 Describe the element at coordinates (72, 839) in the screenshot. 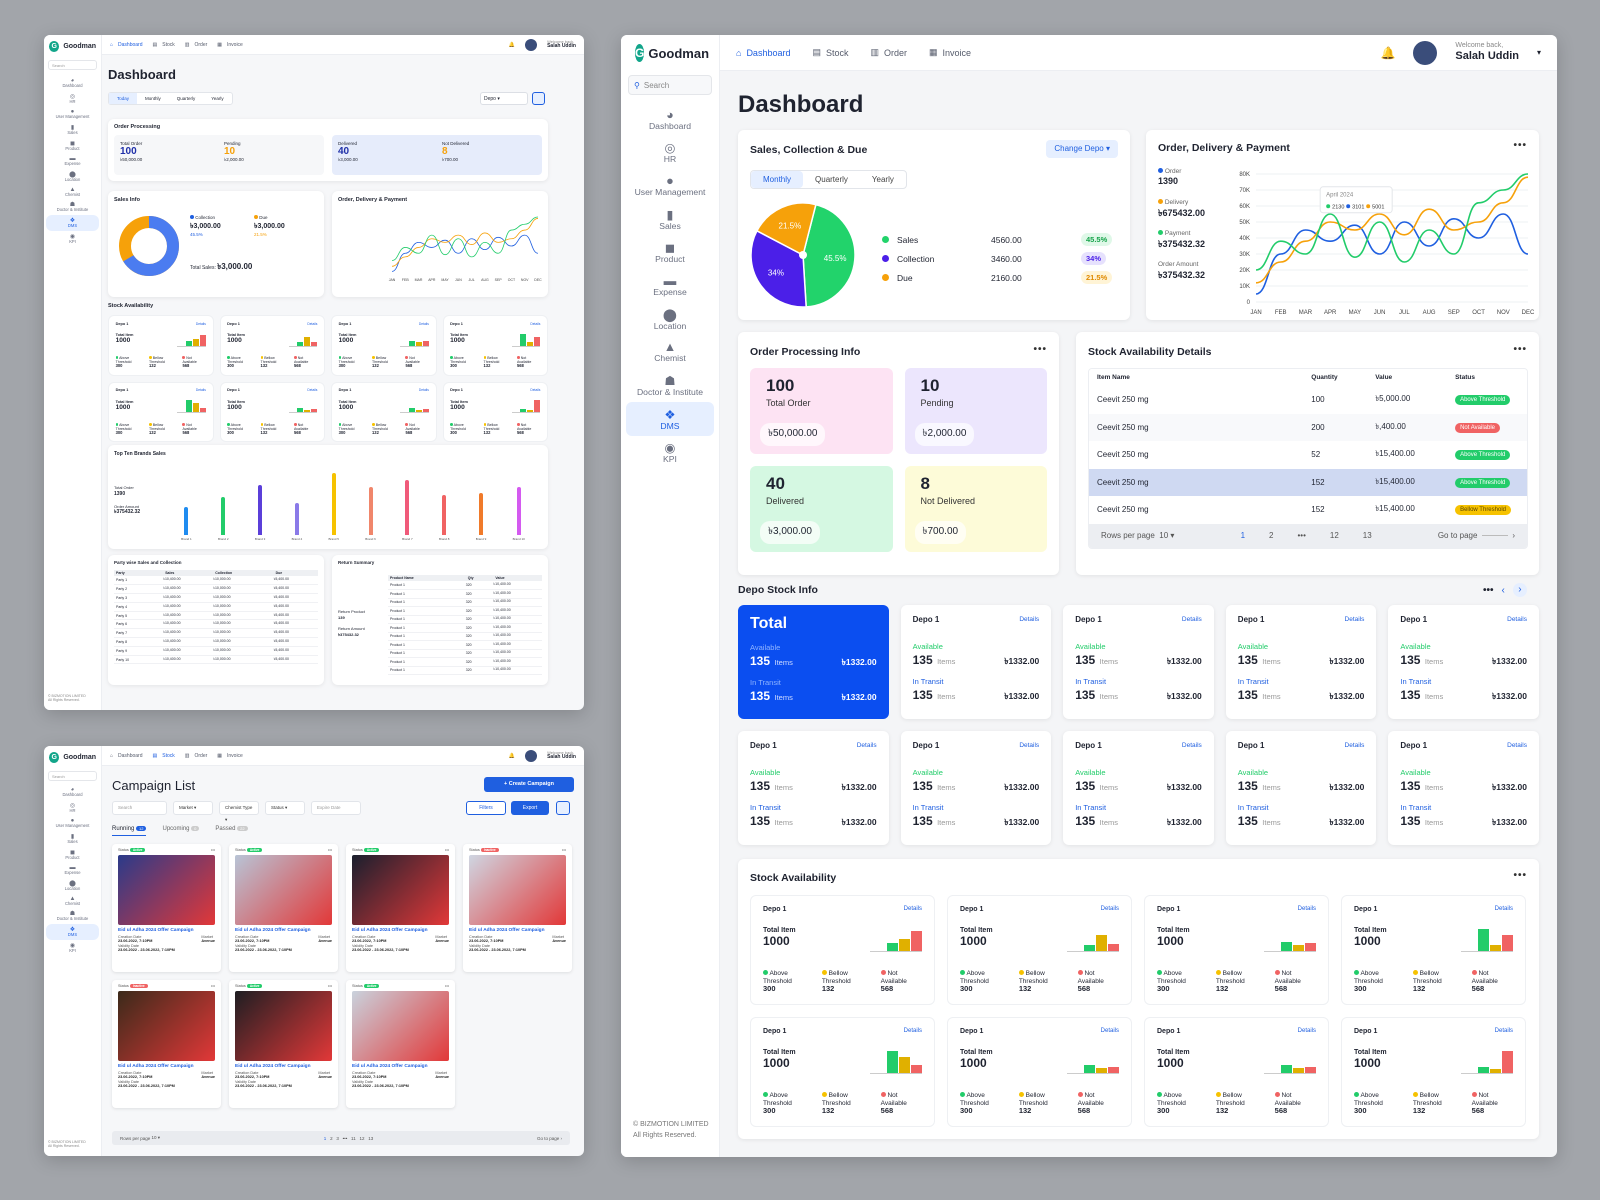

I see `sidebar-item-sales: ▮ Sales` at that location.